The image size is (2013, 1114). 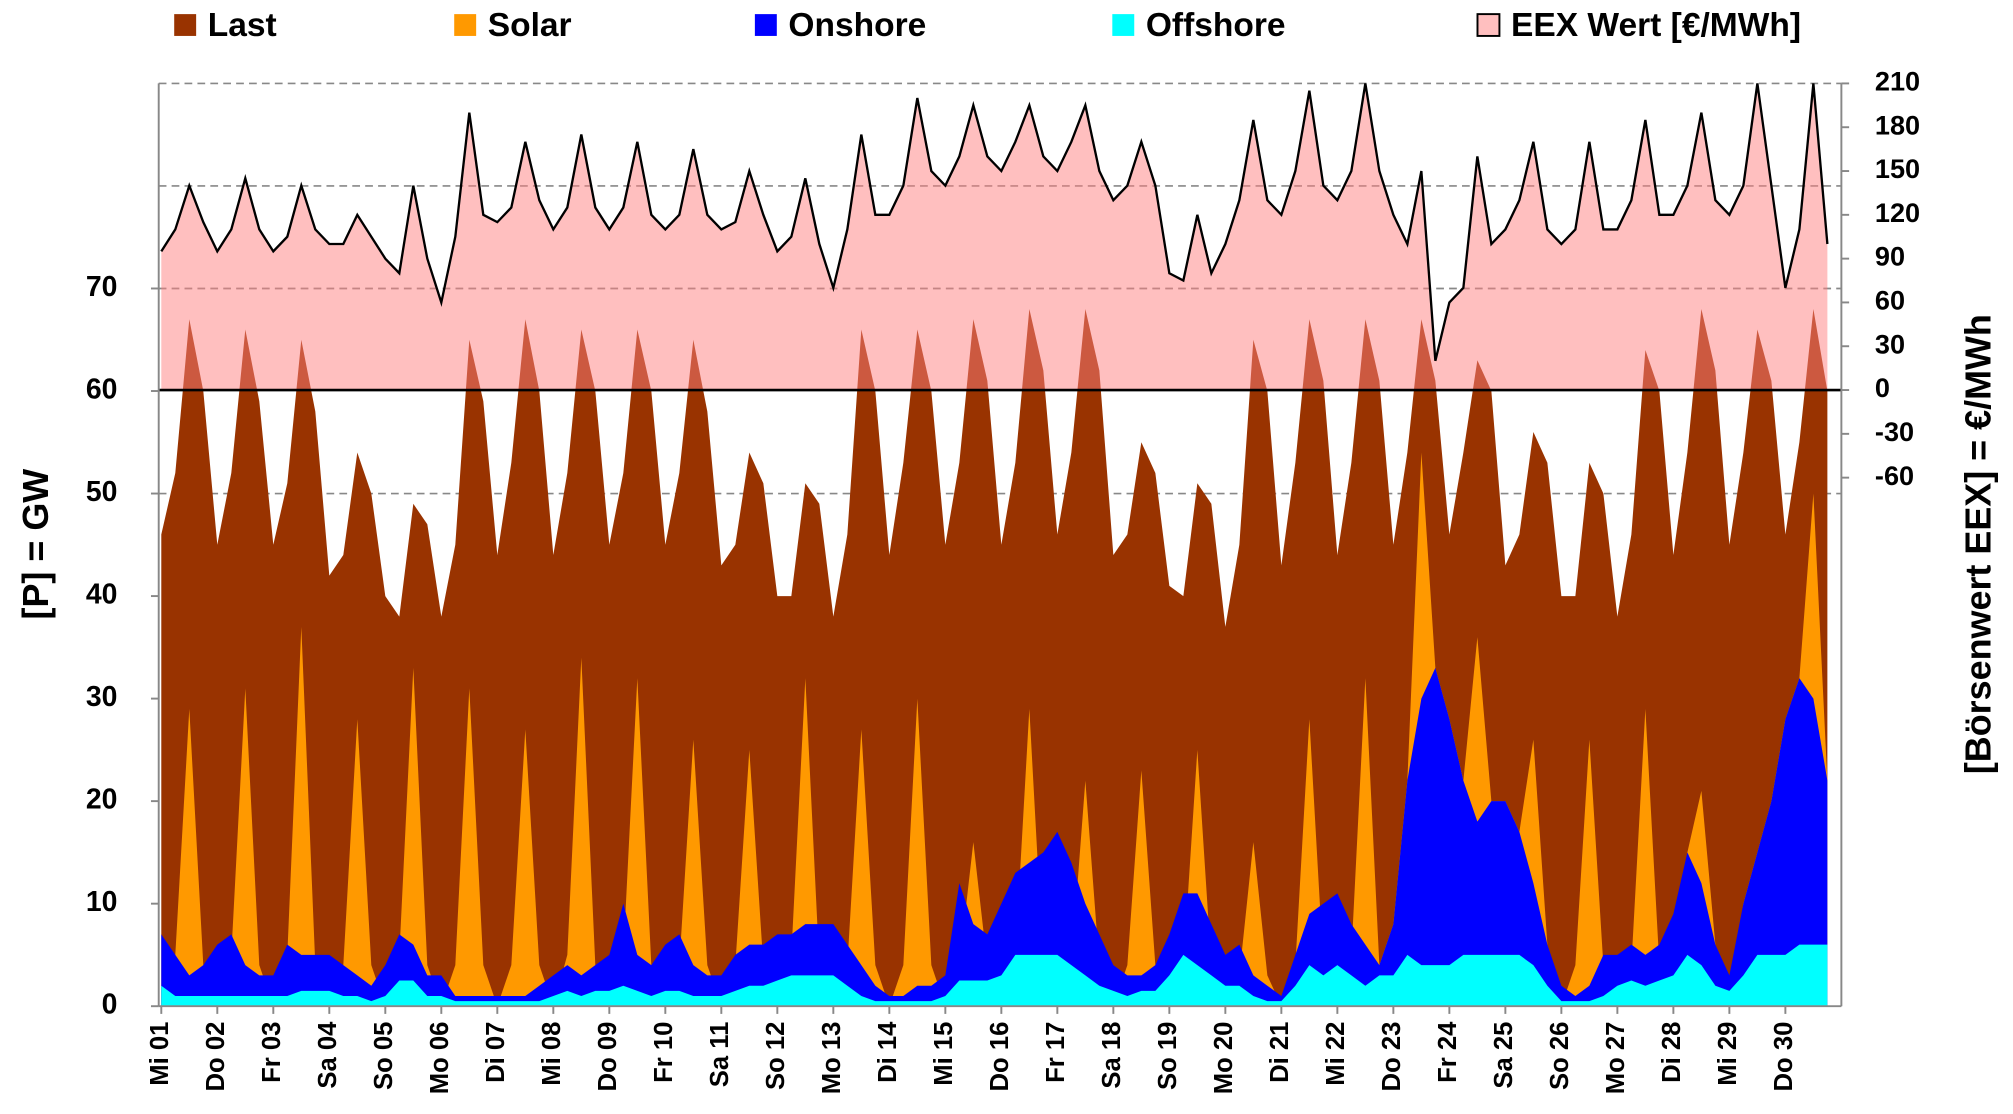 What do you see at coordinates (1894, 432) in the screenshot?
I see `y2-tick-label: -30` at bounding box center [1894, 432].